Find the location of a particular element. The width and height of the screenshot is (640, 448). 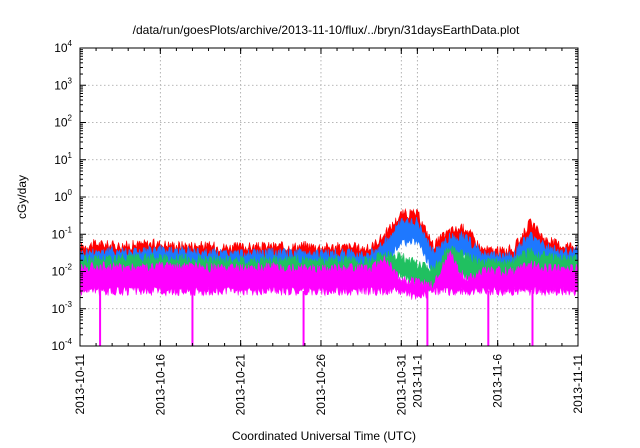

x-tick-label: 2013-10-31 is located at coordinates (401, 385).